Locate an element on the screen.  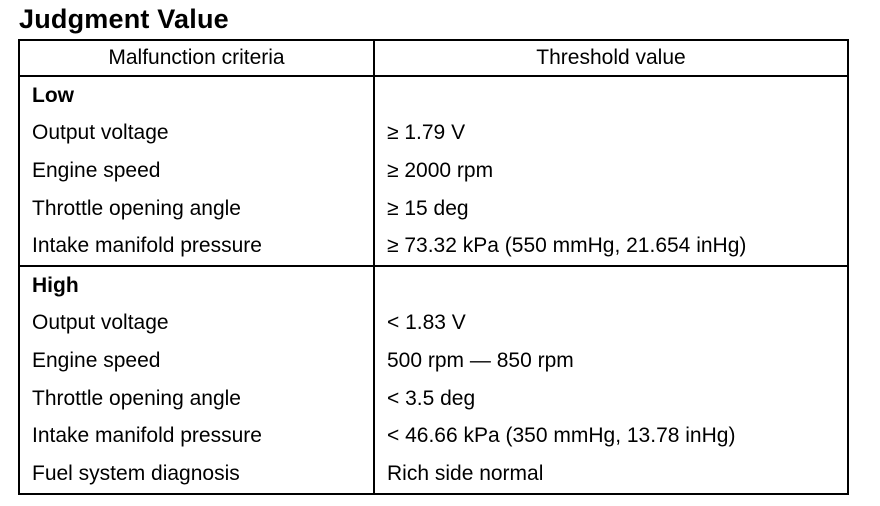
group-header-row: High is located at coordinates (433, 284).